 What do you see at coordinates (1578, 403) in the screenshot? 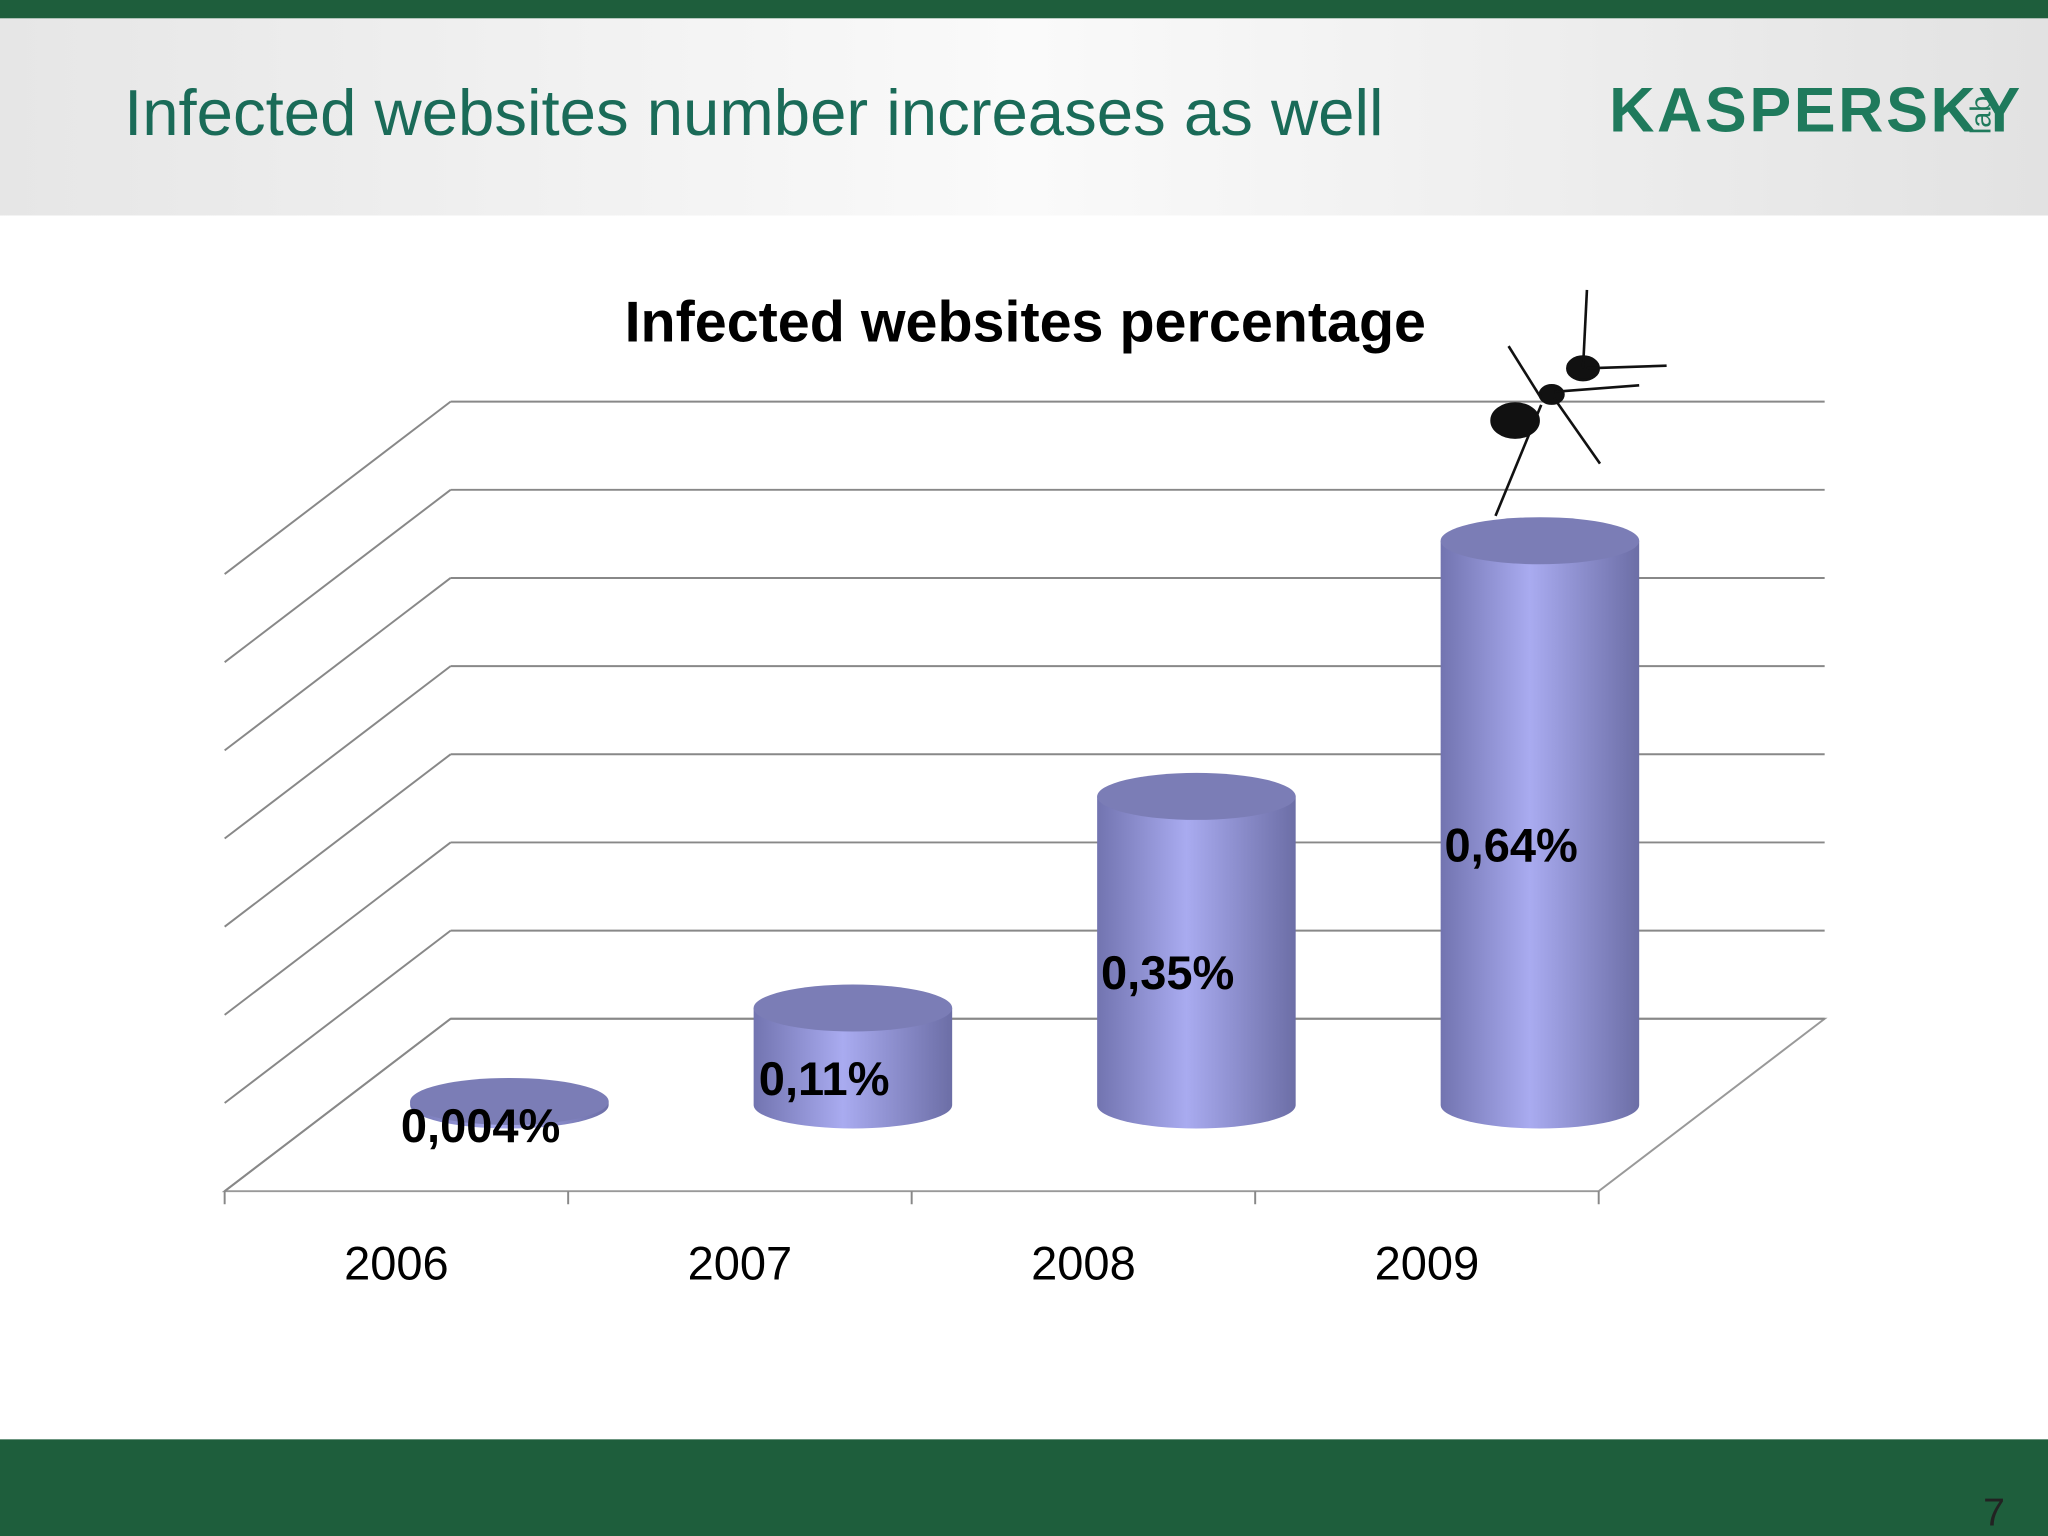
I see `ant` at bounding box center [1578, 403].